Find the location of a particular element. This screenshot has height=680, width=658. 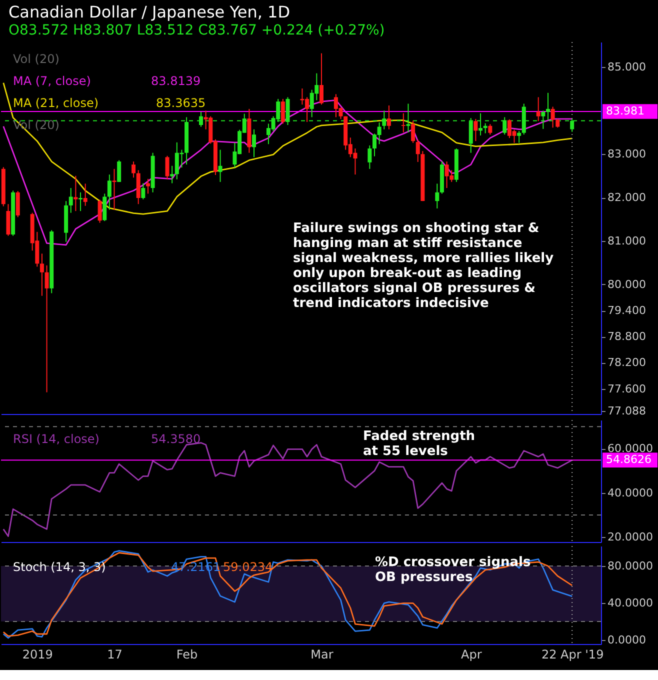

chart-title: Canadian Dollar / Japanese Yen, 1D is located at coordinates (149, 12).